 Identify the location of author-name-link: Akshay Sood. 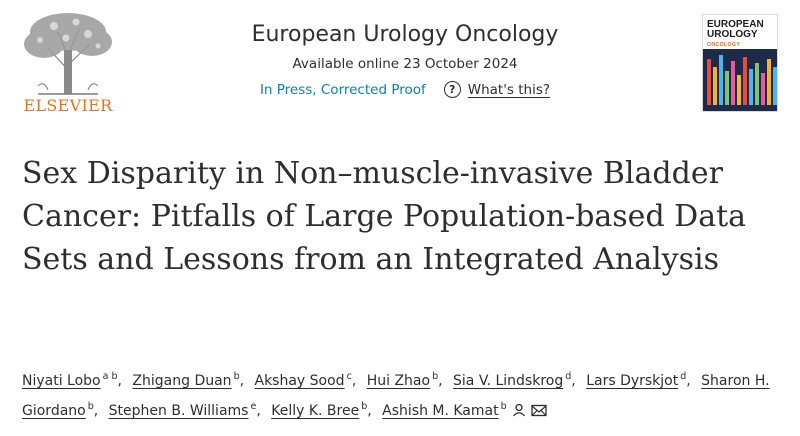
(299, 381).